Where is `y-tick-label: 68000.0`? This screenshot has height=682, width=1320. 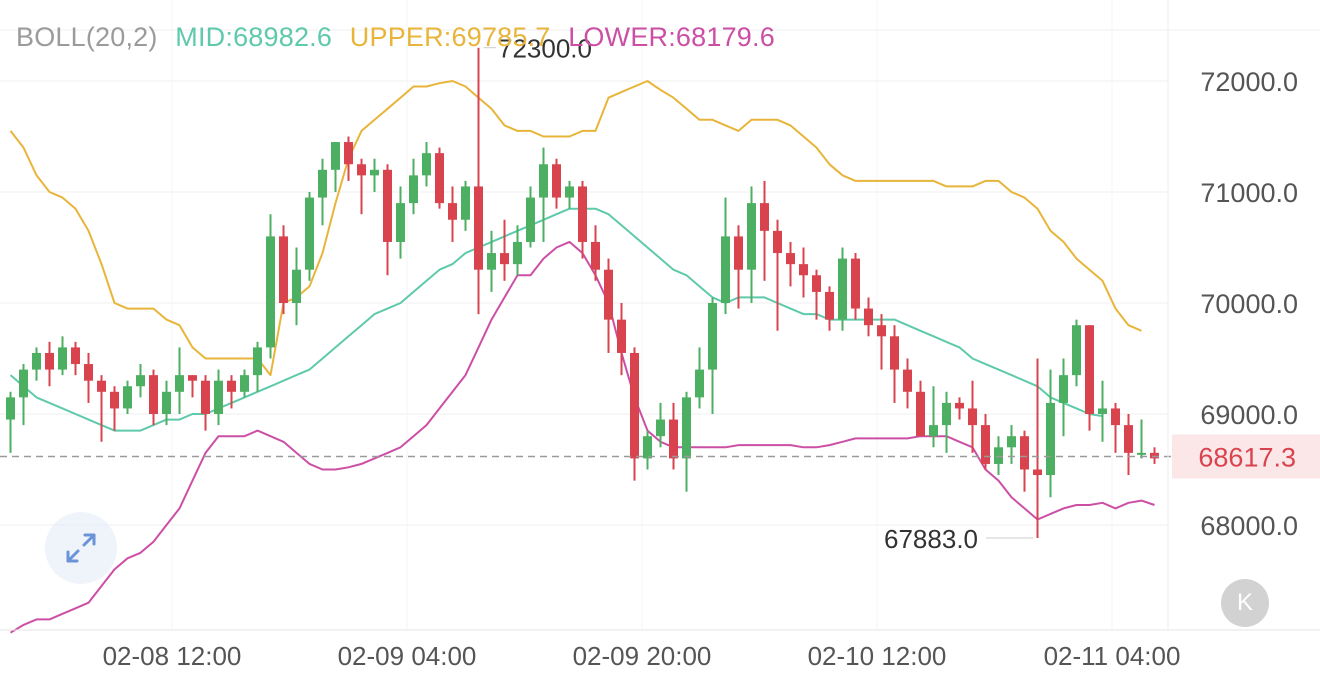
y-tick-label: 68000.0 is located at coordinates (1249, 526).